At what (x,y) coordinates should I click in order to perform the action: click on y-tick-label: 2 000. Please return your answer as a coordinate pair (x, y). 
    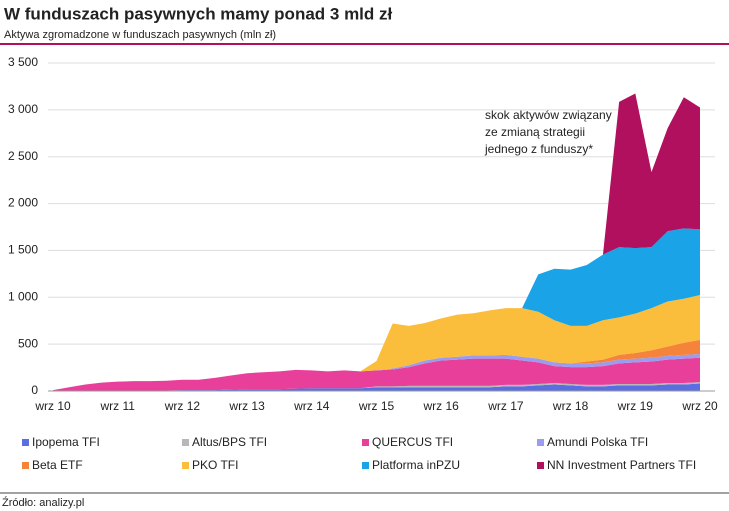
    Looking at the image, I should click on (23, 203).